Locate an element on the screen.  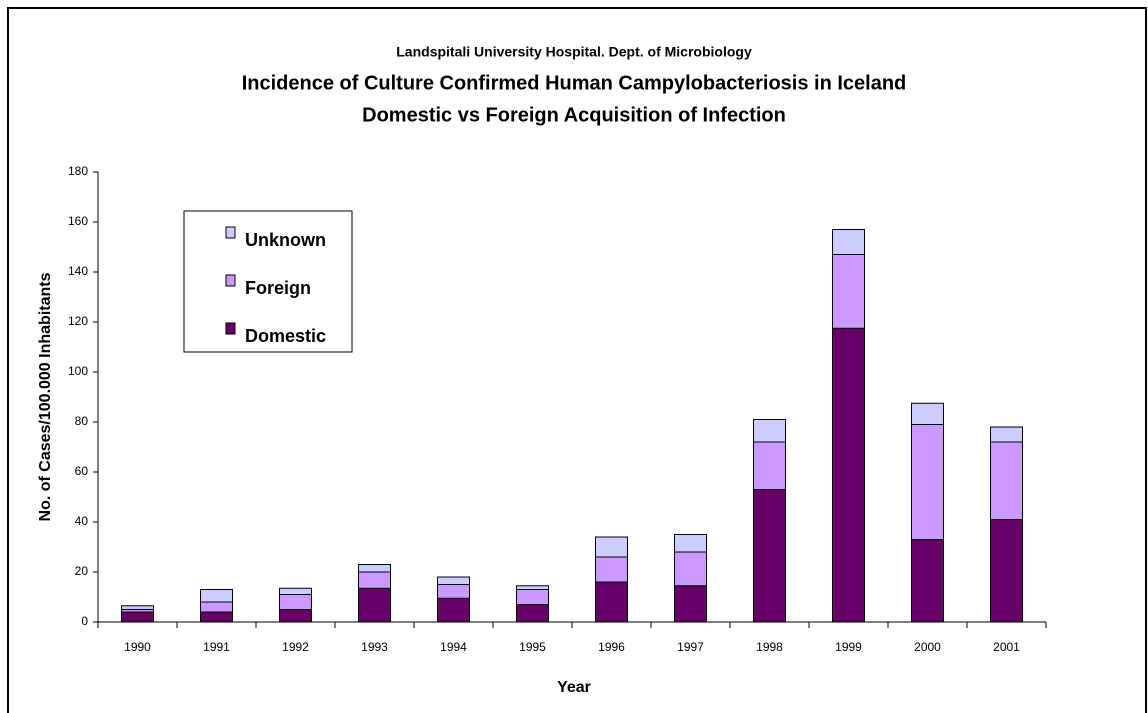
x-tick-label: 2001 is located at coordinates (1006, 647).